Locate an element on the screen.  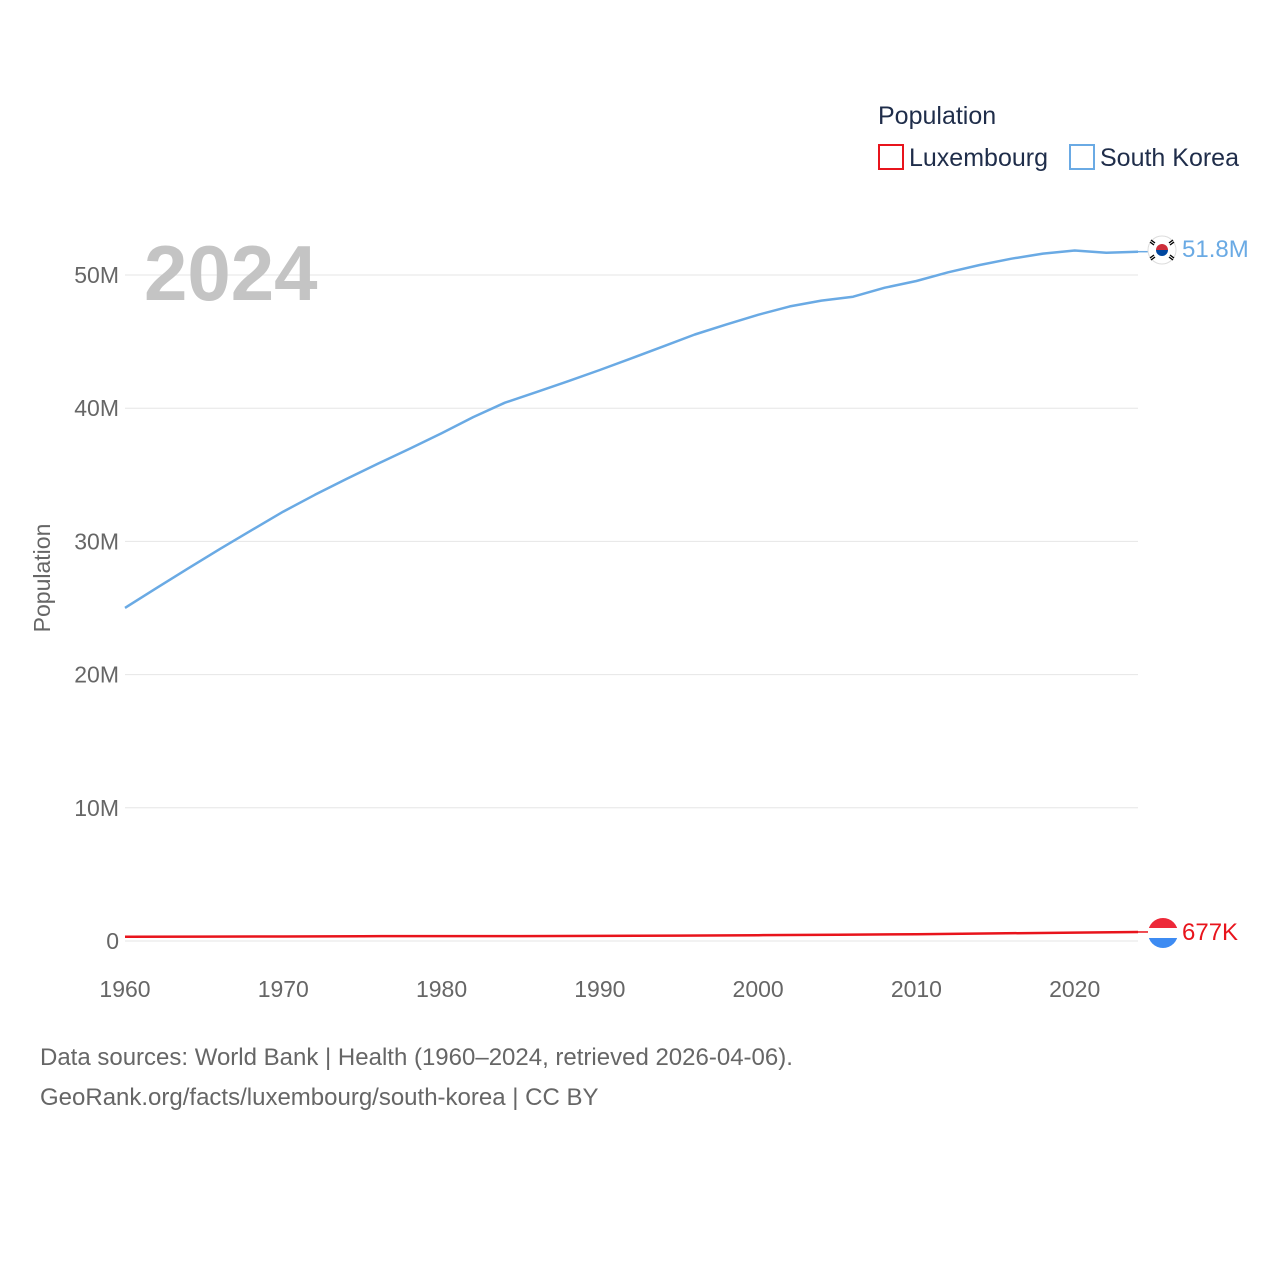
x-tick-label: 1990 is located at coordinates (599, 989).